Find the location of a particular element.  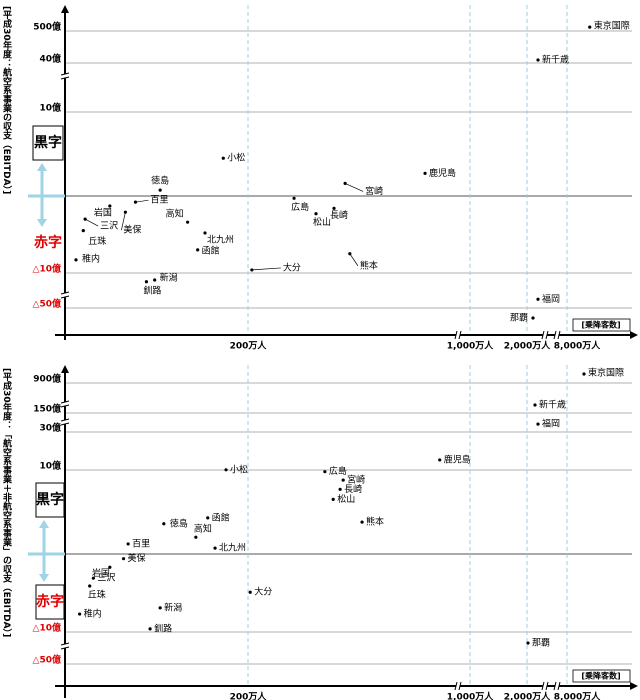

y-tick-label: 500億 is located at coordinates (47, 27).